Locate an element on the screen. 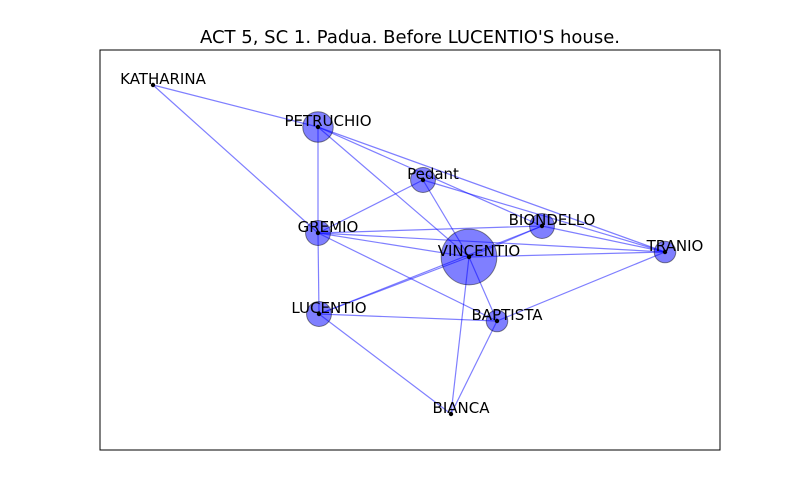 This screenshot has height=500, width=800. node-center-petruchio is located at coordinates (318, 127).